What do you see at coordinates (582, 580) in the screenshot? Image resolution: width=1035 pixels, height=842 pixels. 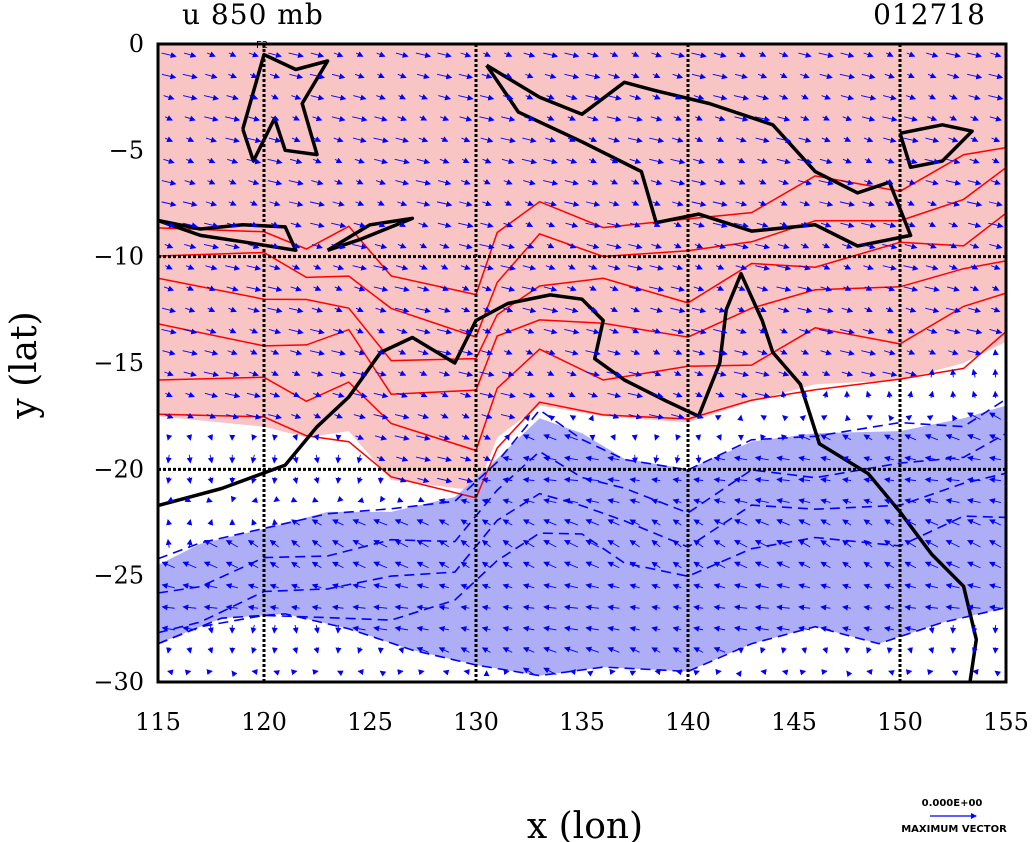 I see `negative-contour` at bounding box center [582, 580].